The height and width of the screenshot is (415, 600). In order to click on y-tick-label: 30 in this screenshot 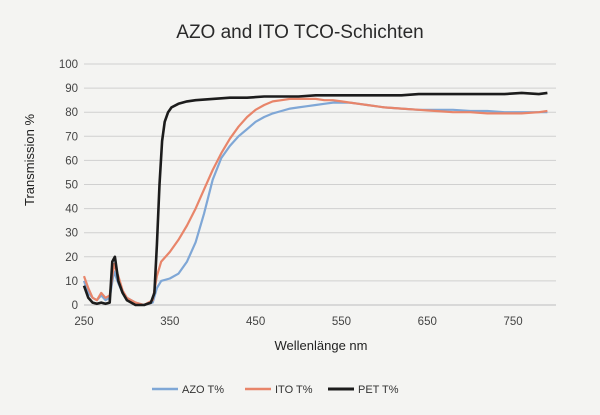, I will do `click(71, 234)`.